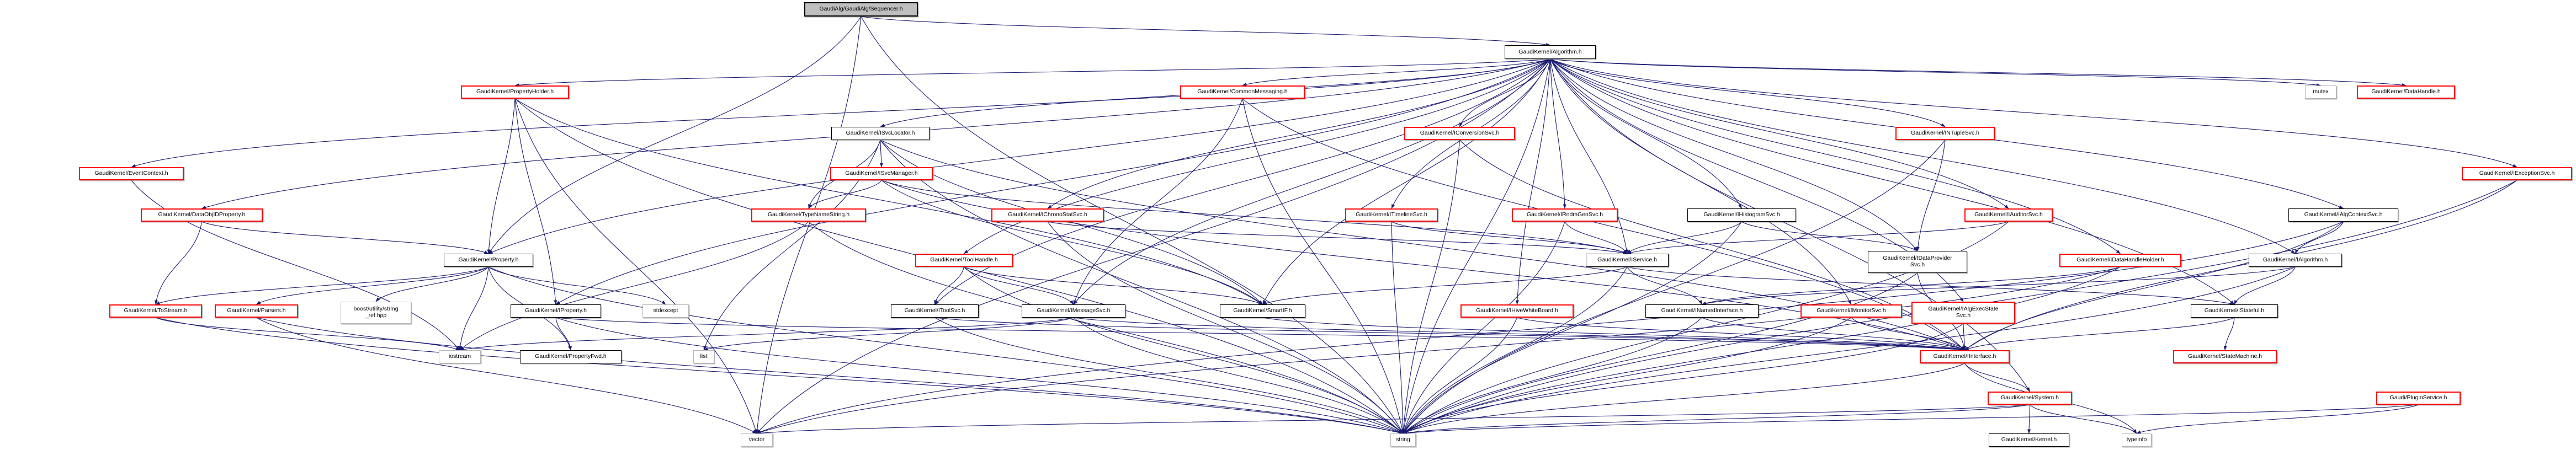 The height and width of the screenshot is (450, 2576). Describe the element at coordinates (202, 215) in the screenshot. I see `graph-node-dataobjid: GaudiKernel/DataObjIDProperty.h` at that location.